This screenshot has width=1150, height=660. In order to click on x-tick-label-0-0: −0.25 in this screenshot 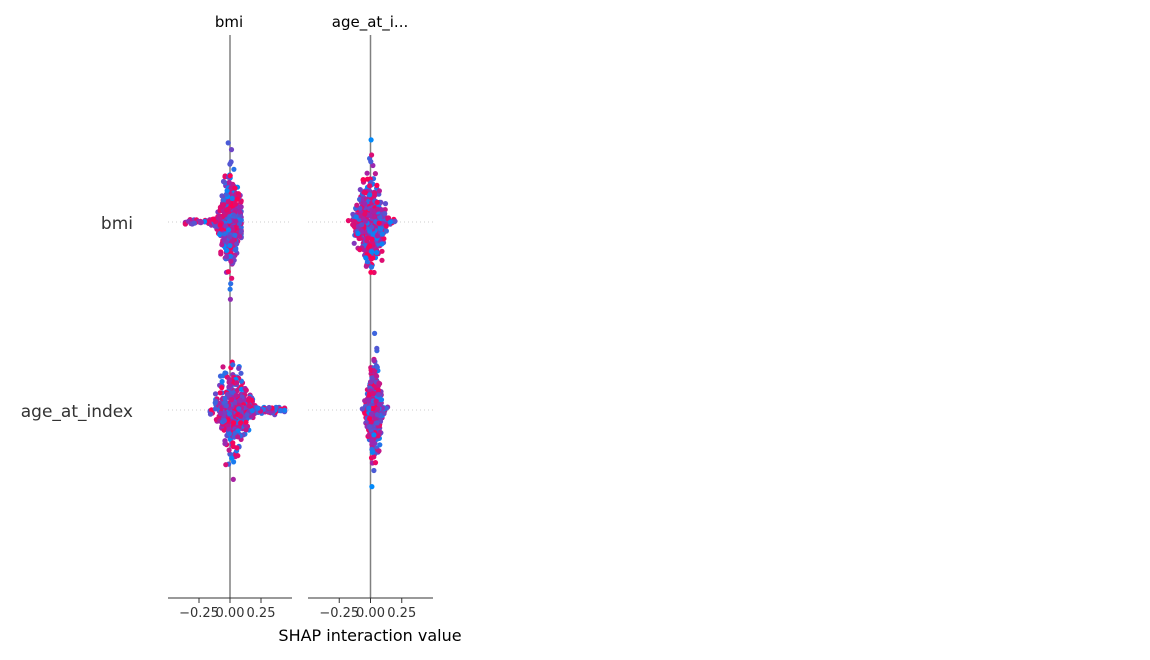, I will do `click(199, 613)`.